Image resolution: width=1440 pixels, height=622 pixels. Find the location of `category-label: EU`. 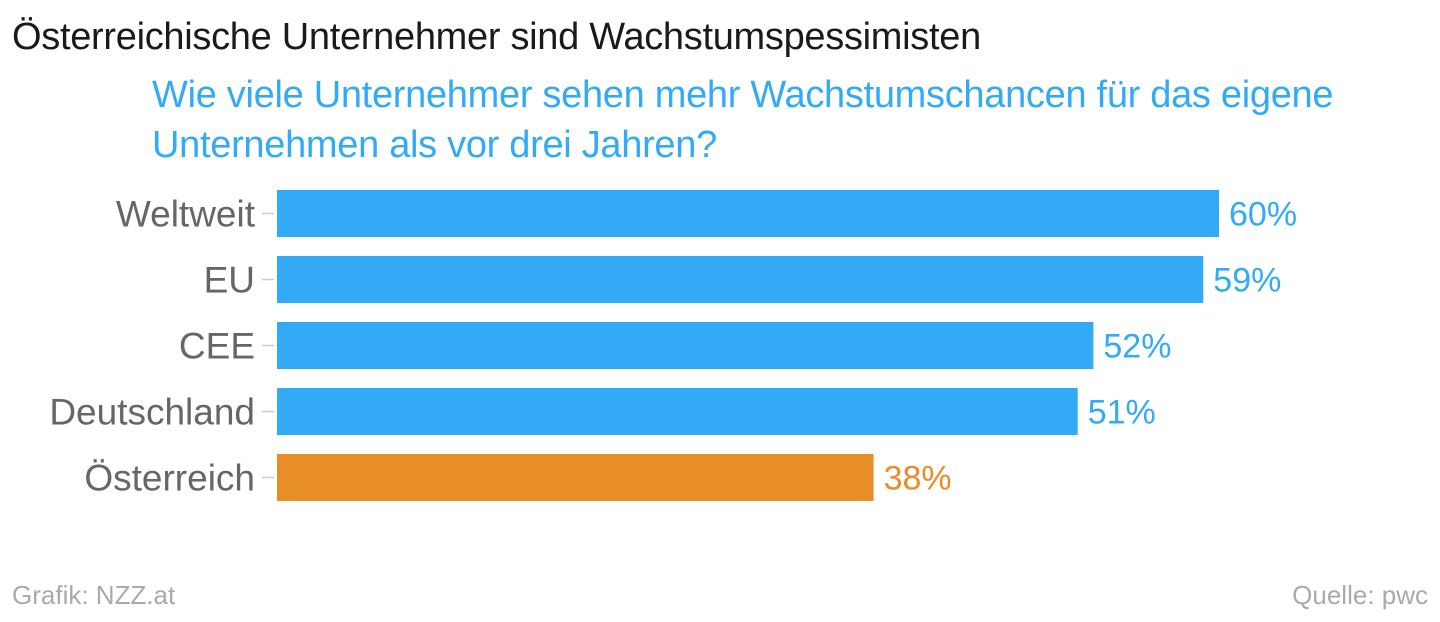

category-label: EU is located at coordinates (229, 280).